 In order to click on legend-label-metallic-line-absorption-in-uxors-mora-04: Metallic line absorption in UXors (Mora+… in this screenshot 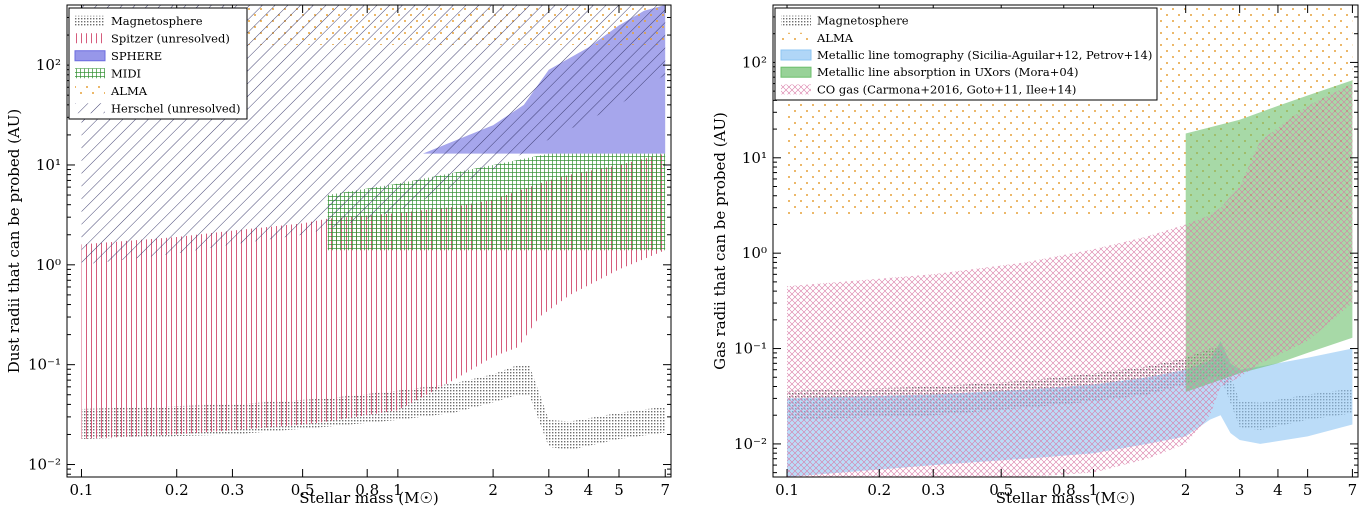, I will do `click(948, 72)`.